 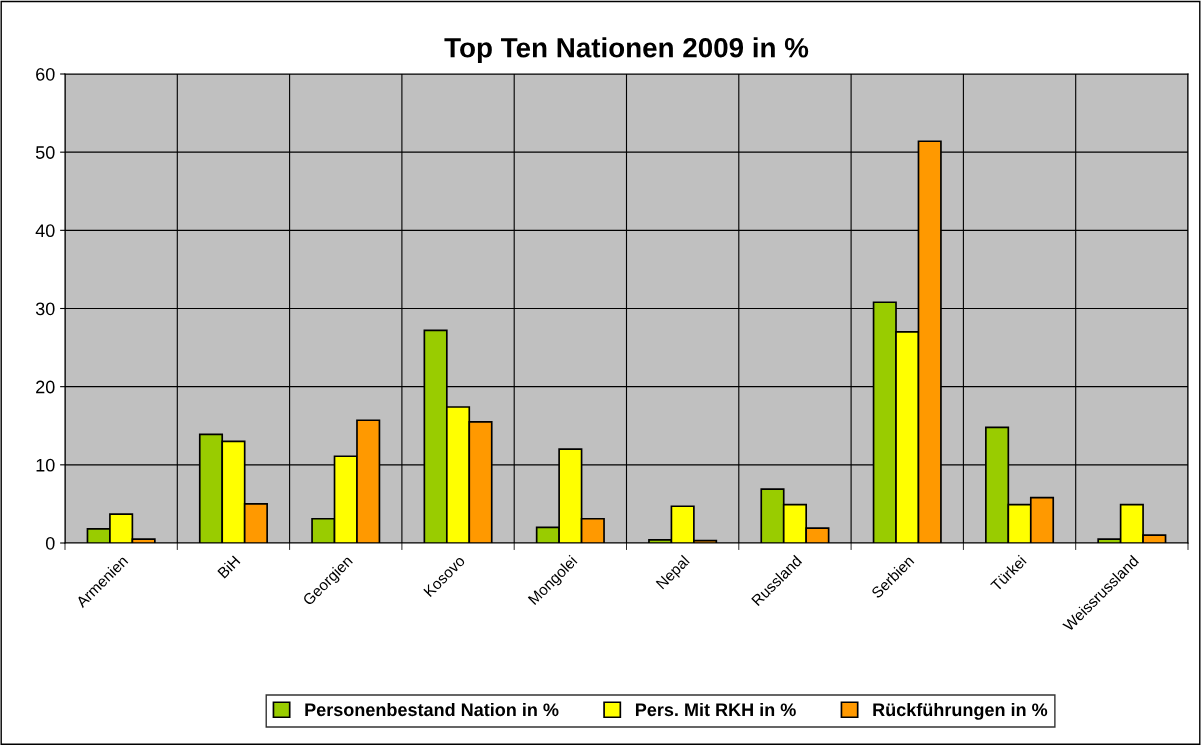 What do you see at coordinates (45, 74) in the screenshot?
I see `y-tick-label: 60` at bounding box center [45, 74].